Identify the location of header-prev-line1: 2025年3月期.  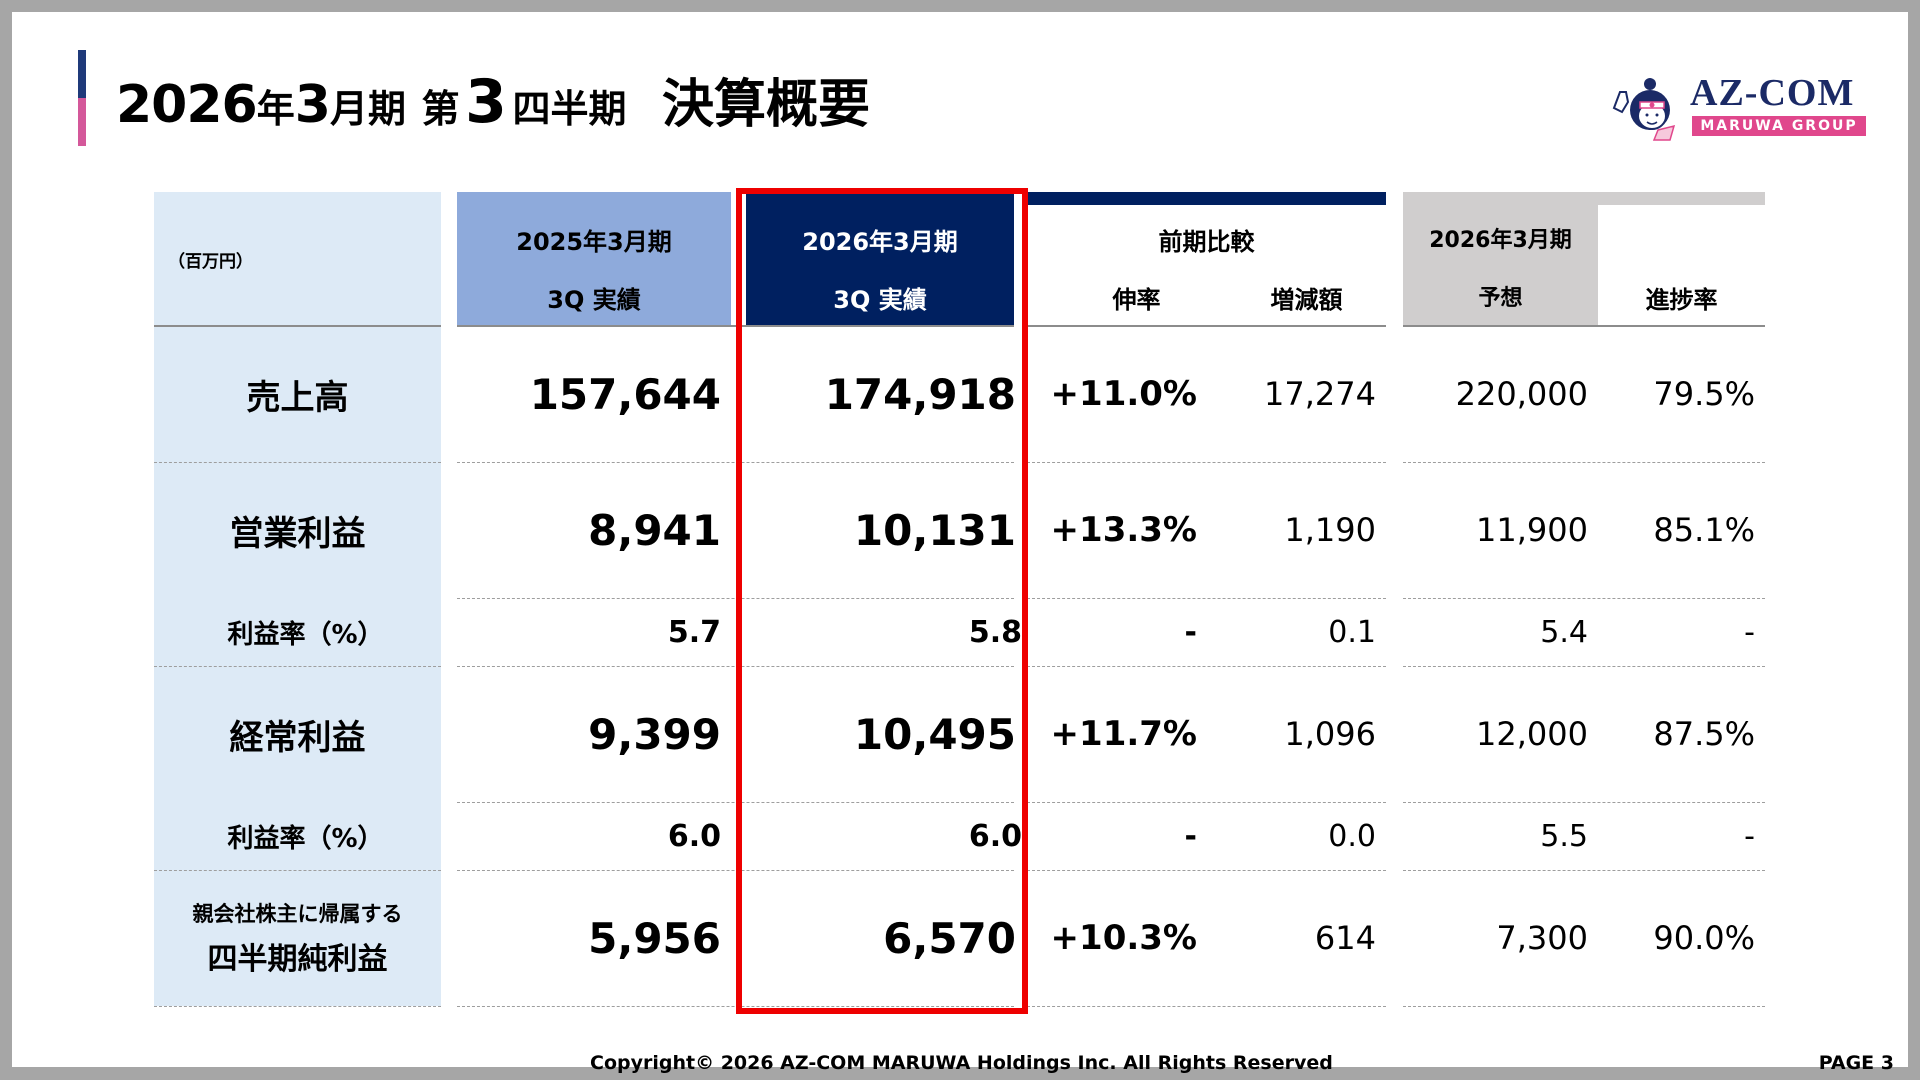
(594, 242).